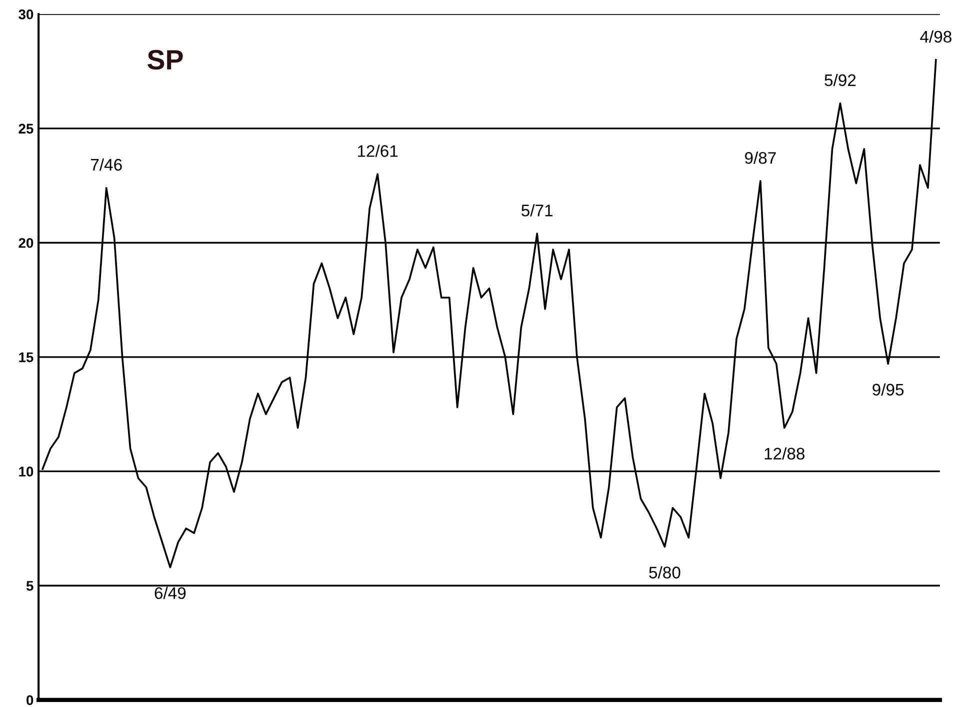 The width and height of the screenshot is (964, 707). What do you see at coordinates (26, 129) in the screenshot?
I see `y-tick-label: 25` at bounding box center [26, 129].